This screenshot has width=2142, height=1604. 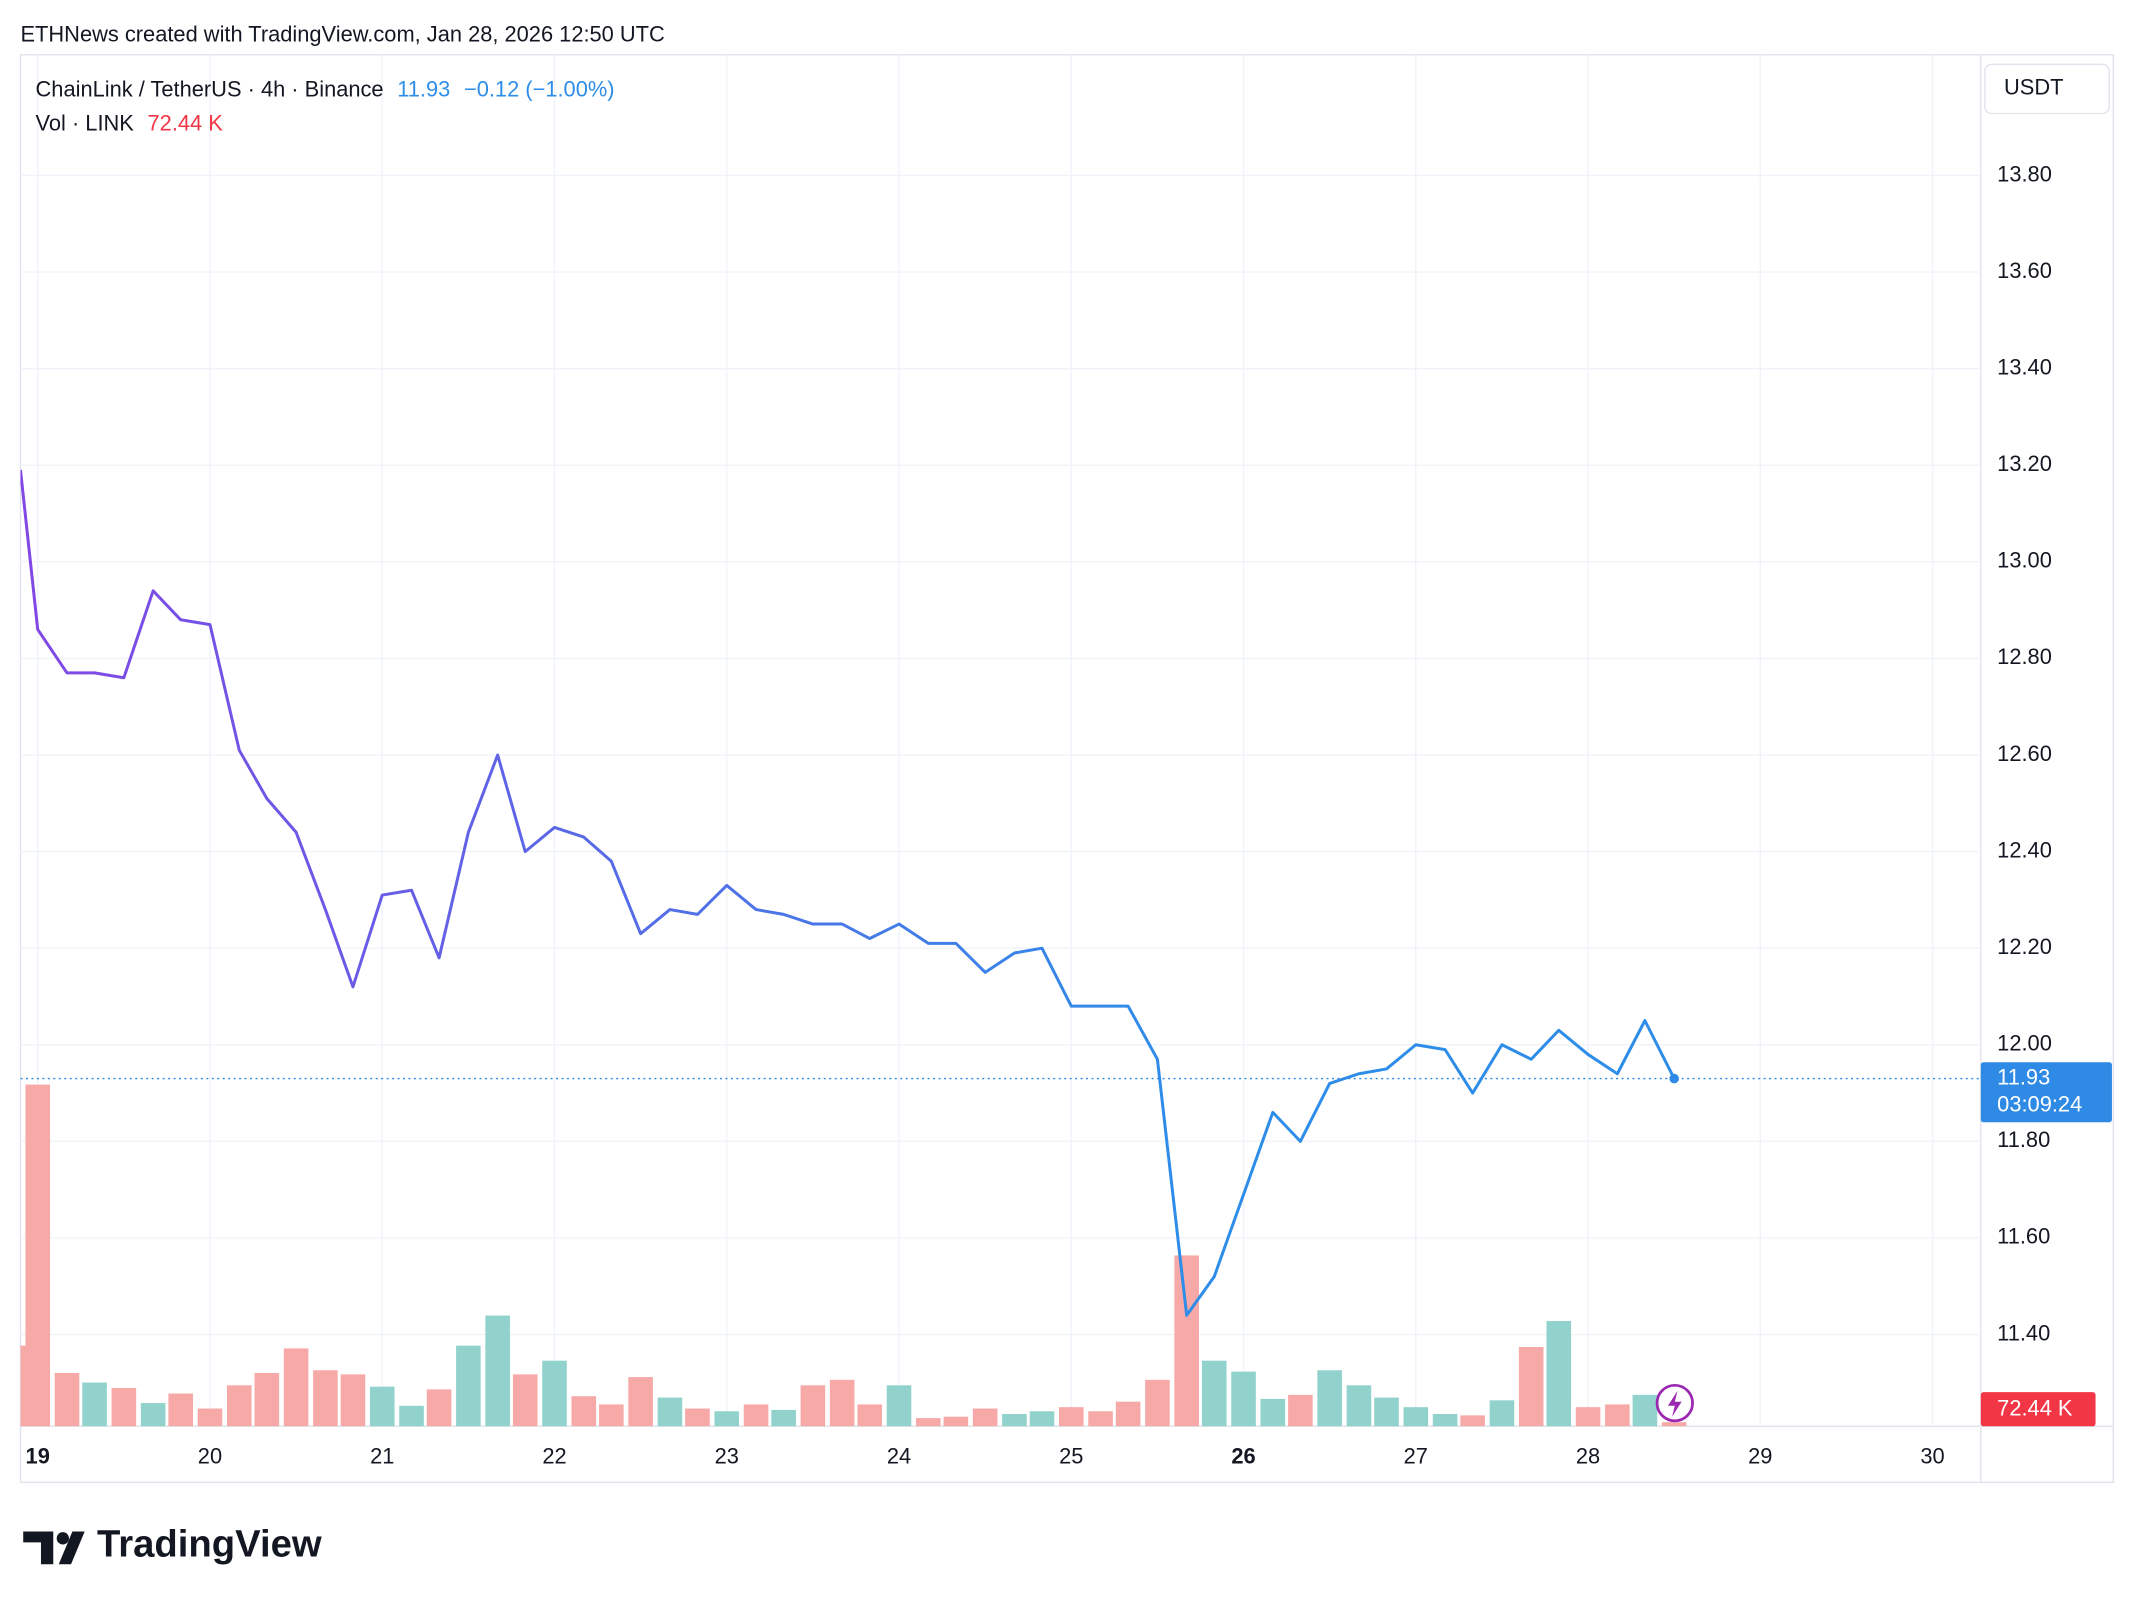 I want to click on volume-name: Vol · LINK, so click(x=85, y=122).